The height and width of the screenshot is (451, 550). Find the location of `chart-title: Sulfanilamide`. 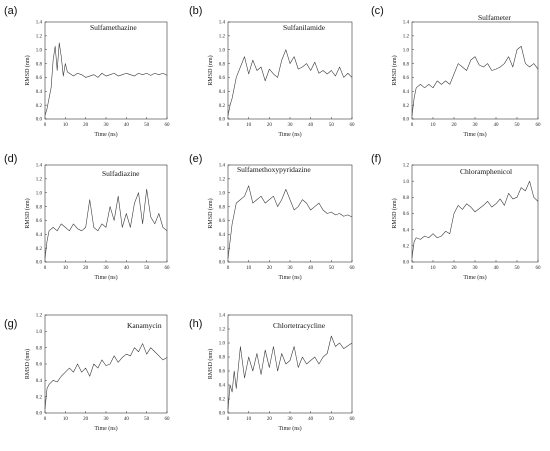

chart-title: Sulfanilamide is located at coordinates (304, 27).